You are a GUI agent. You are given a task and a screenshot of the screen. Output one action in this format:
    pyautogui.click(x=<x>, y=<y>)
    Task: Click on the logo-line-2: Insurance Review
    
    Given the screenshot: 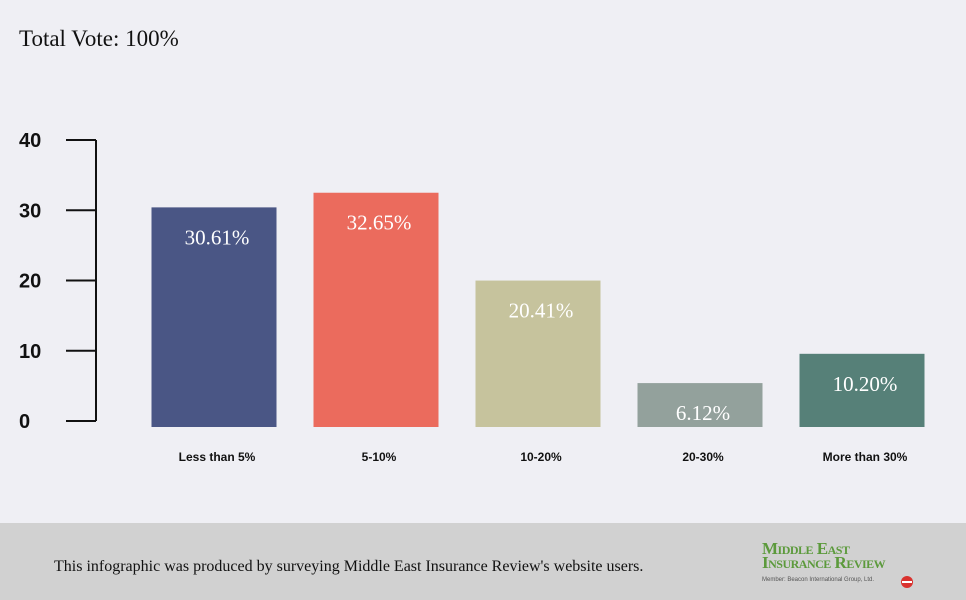 What is the action you would take?
    pyautogui.click(x=824, y=562)
    